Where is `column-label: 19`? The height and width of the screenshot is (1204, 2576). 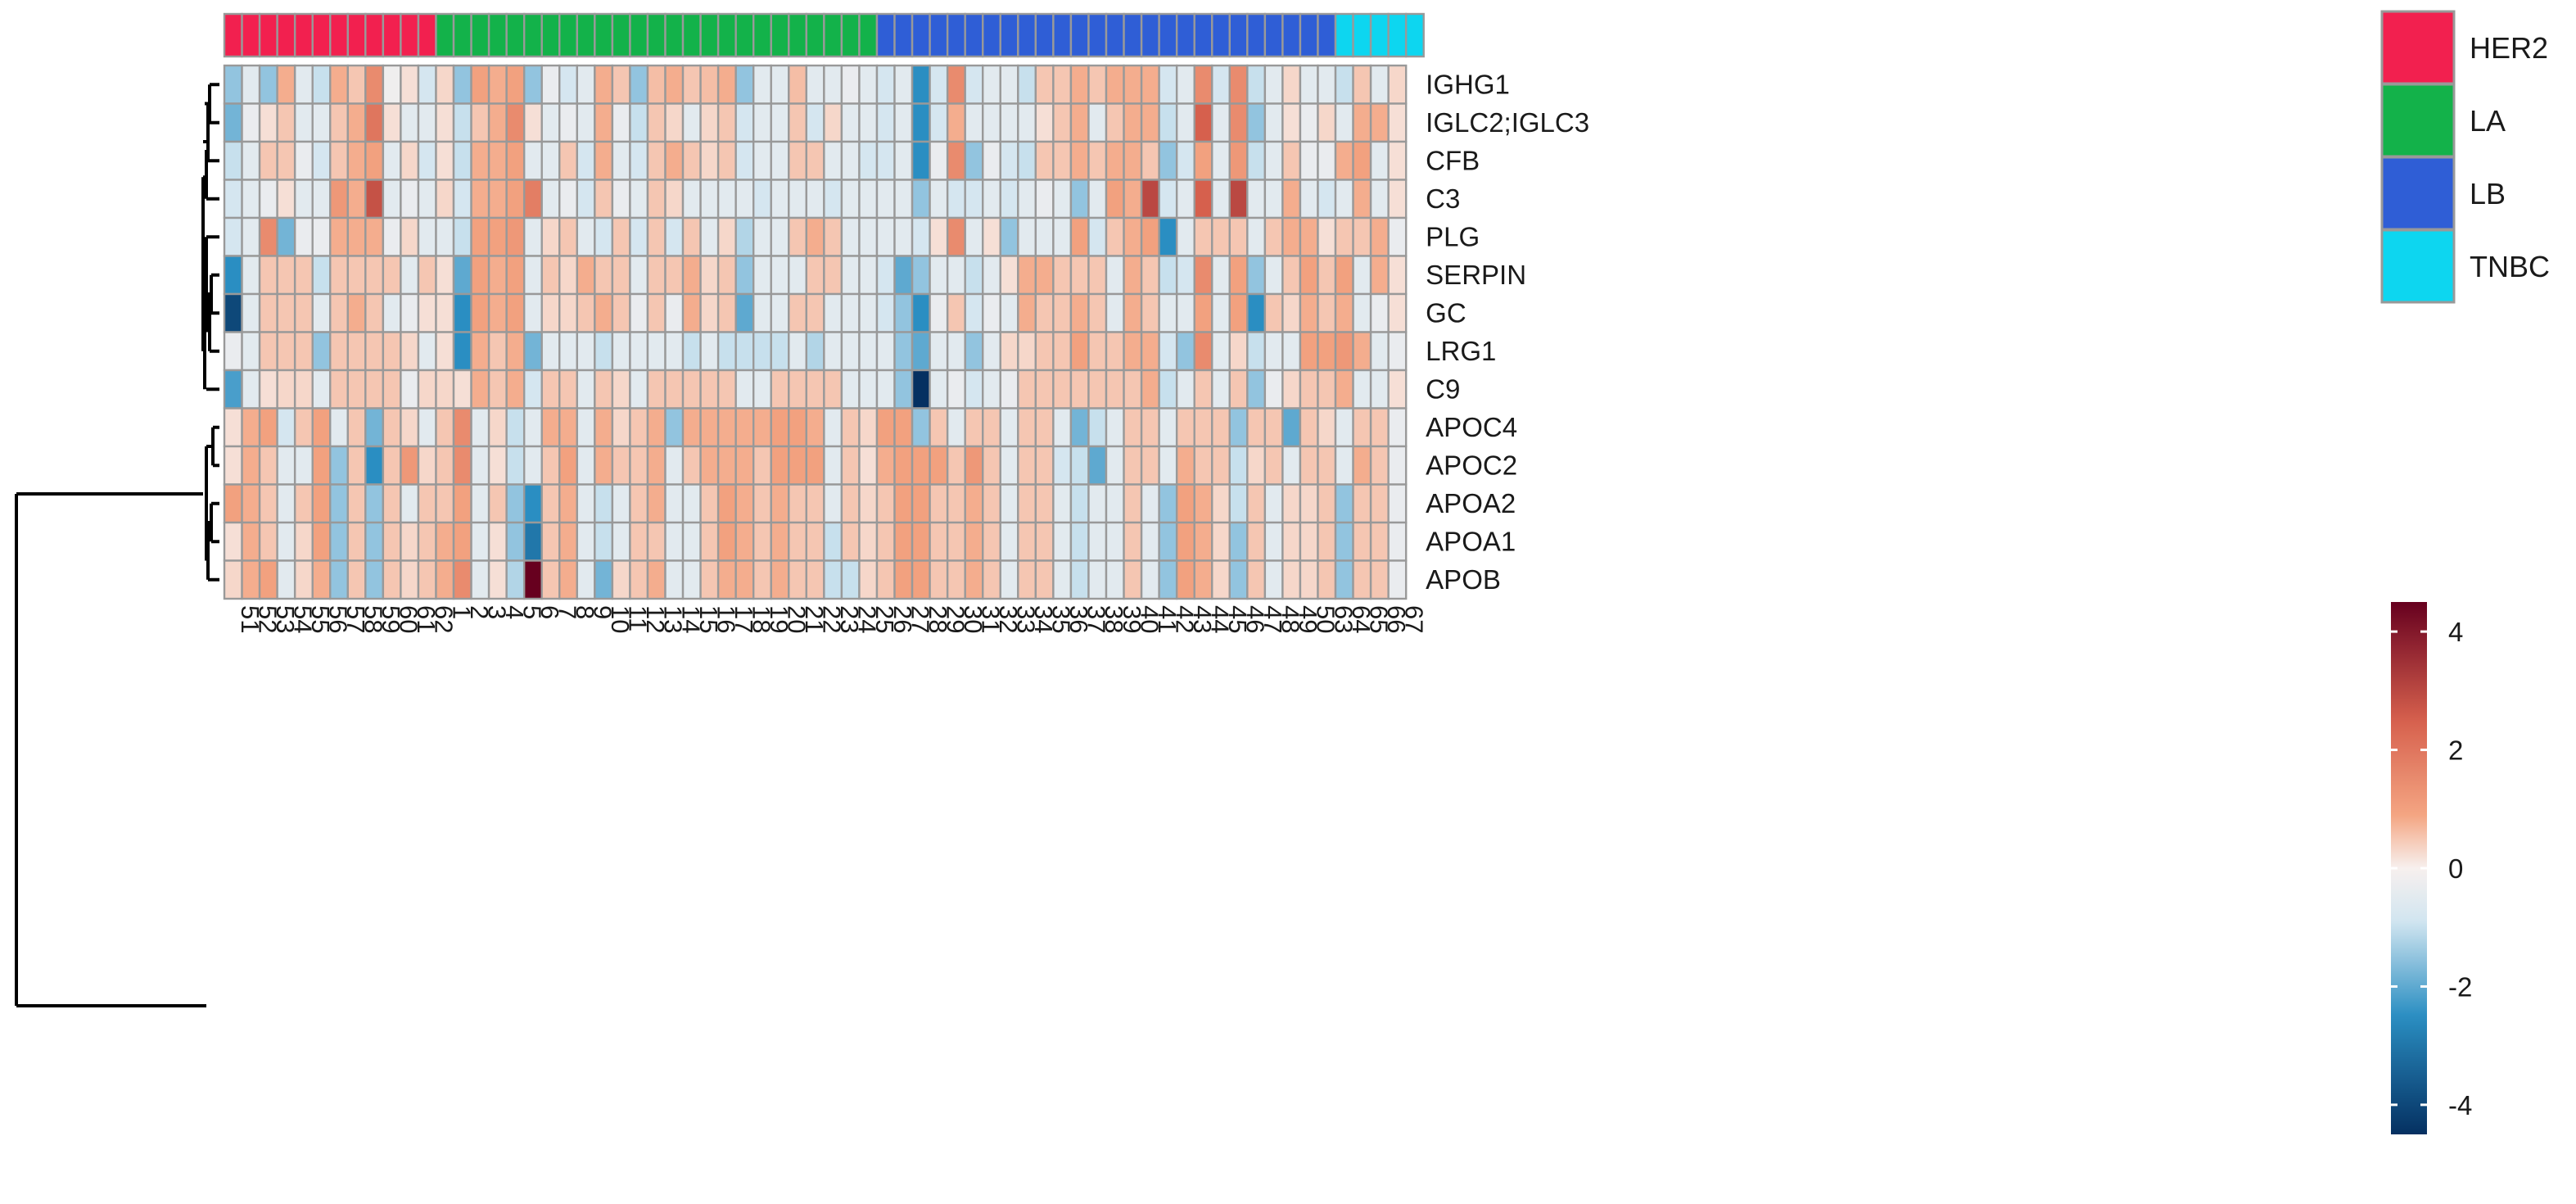
column-label: 19 is located at coordinates (779, 619).